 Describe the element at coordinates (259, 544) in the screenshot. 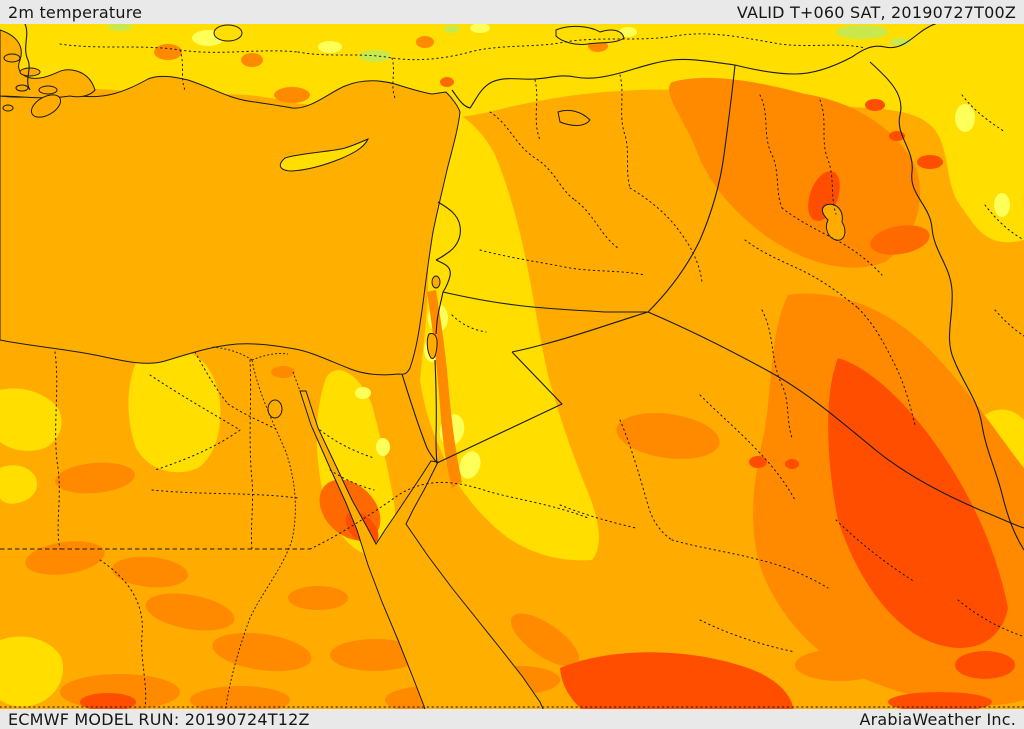

I see `nile-river` at that location.